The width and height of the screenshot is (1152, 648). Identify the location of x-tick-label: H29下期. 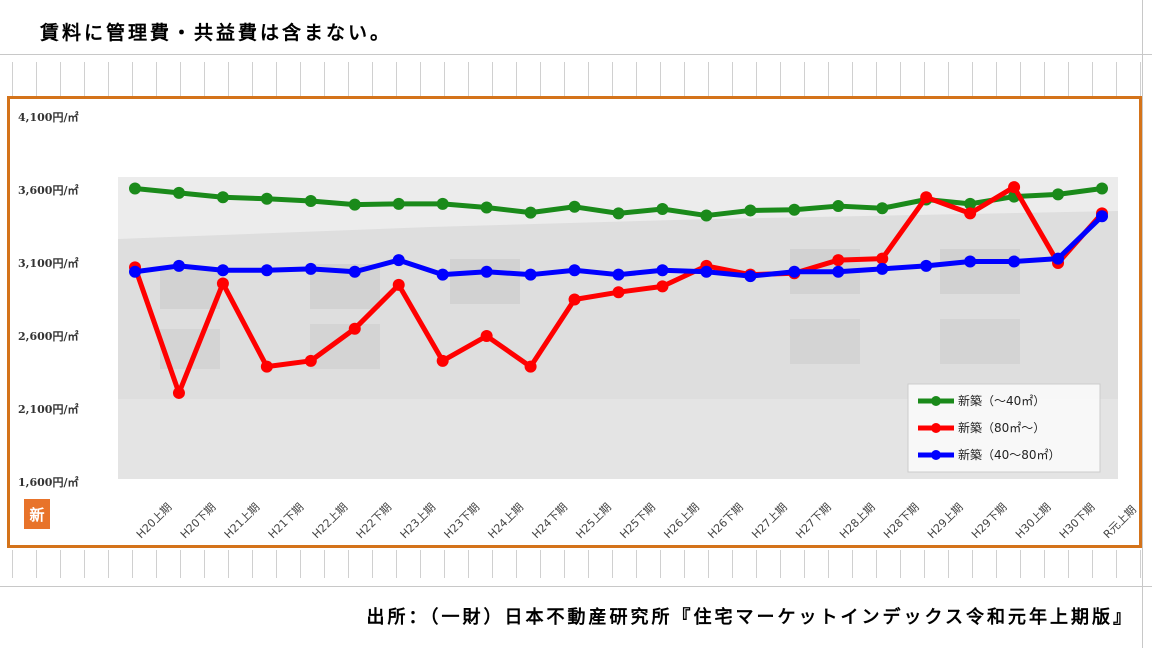
(989, 521).